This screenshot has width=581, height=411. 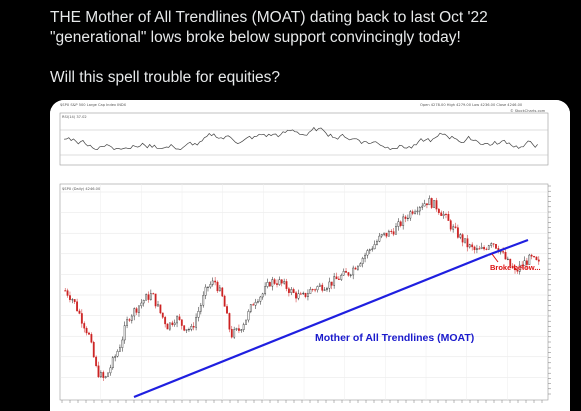 I want to click on trendline-label: Mother of All Trendlines (MOAT), so click(x=394, y=338).